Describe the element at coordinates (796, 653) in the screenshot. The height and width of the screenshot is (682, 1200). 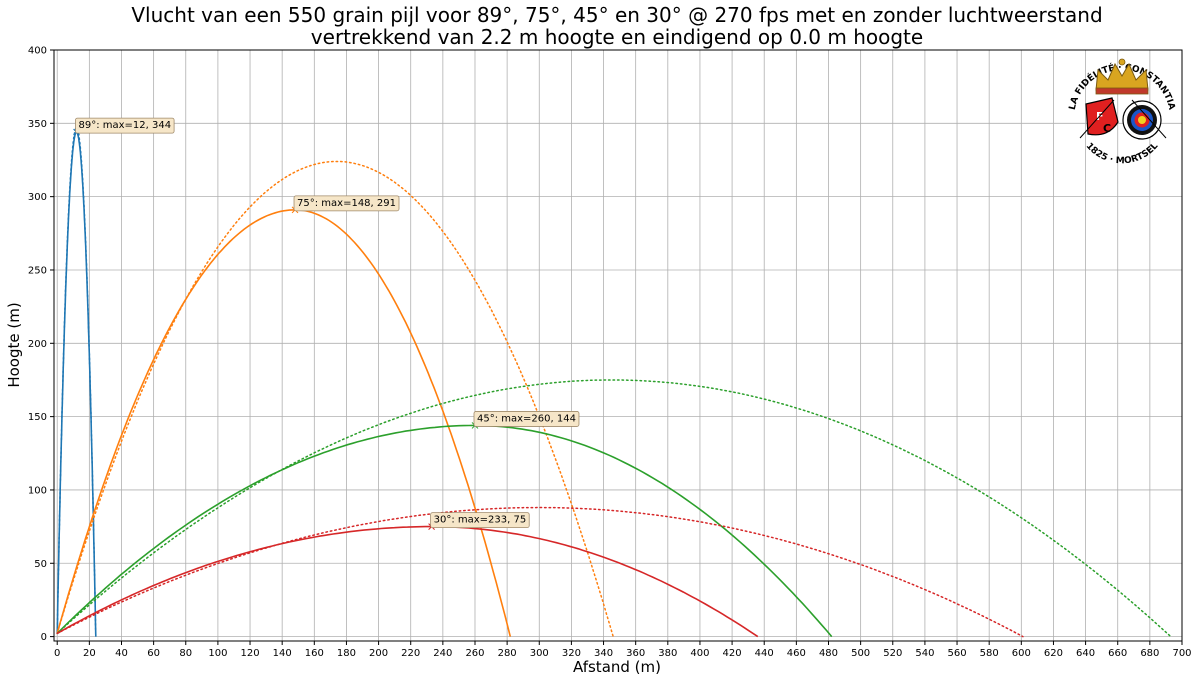
I see `x-tick-label: 460` at that location.